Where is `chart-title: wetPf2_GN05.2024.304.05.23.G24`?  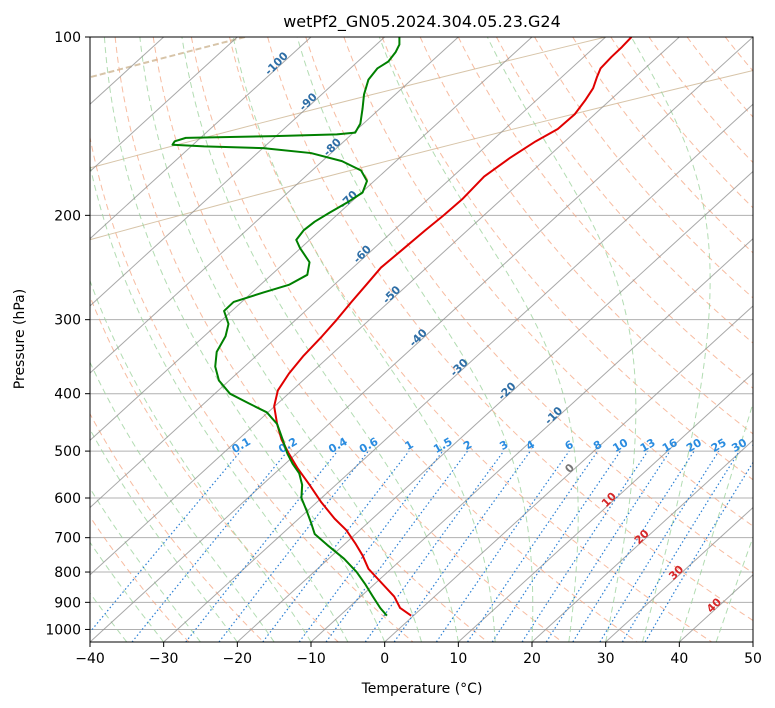 chart-title: wetPf2_GN05.2024.304.05.23.G24 is located at coordinates (422, 22).